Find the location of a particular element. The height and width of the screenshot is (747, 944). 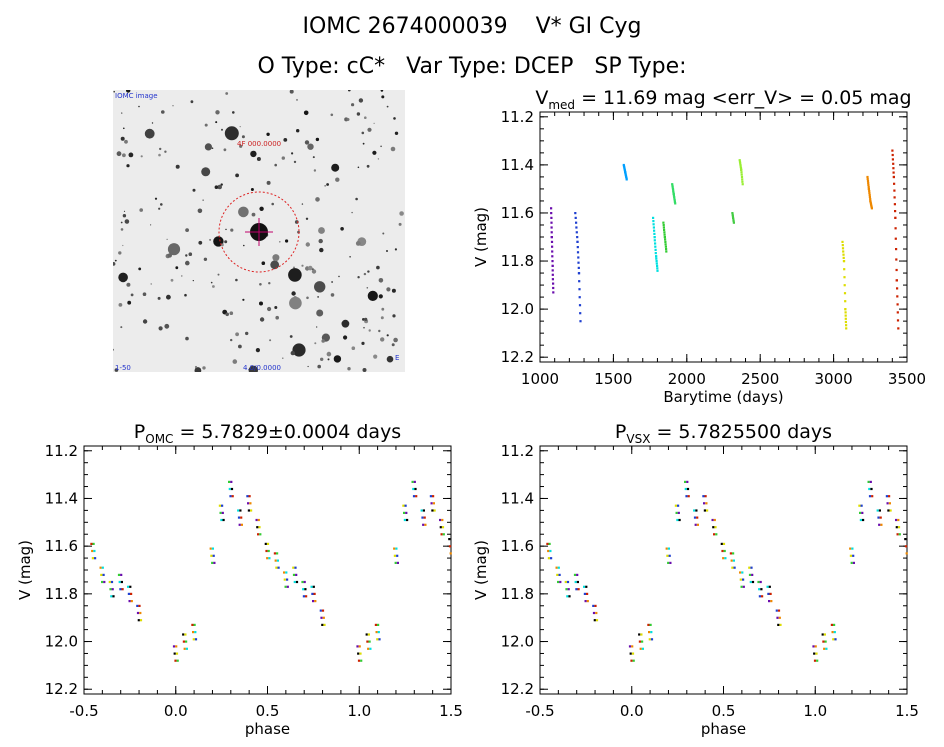

x-tick-label: 2000 is located at coordinates (687, 379).